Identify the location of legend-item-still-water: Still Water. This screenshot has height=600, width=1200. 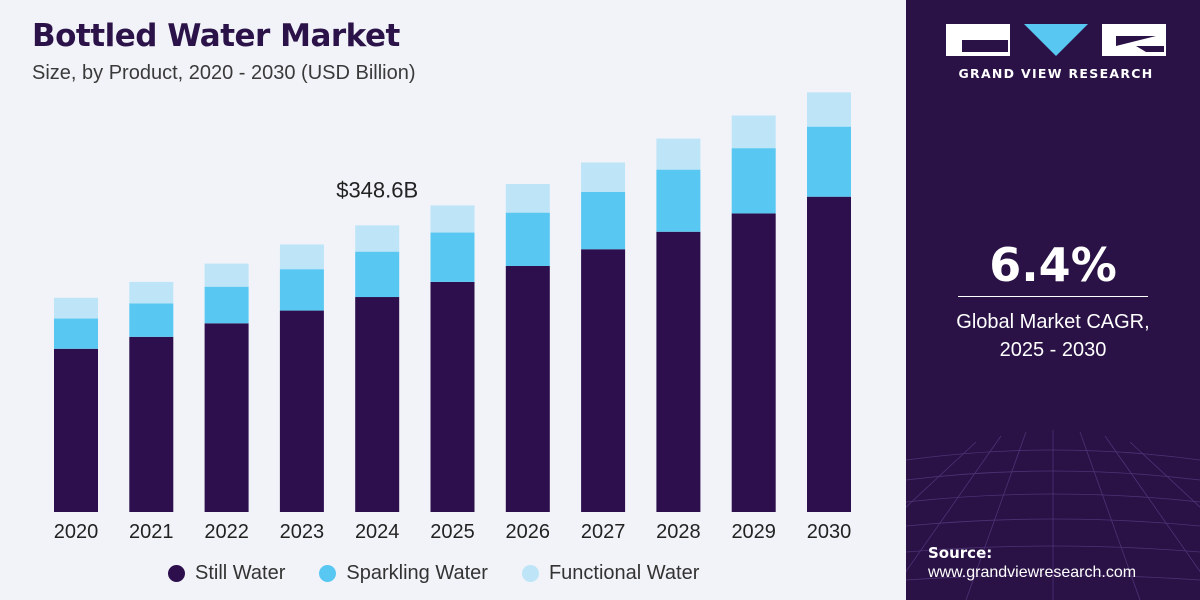
(226, 573).